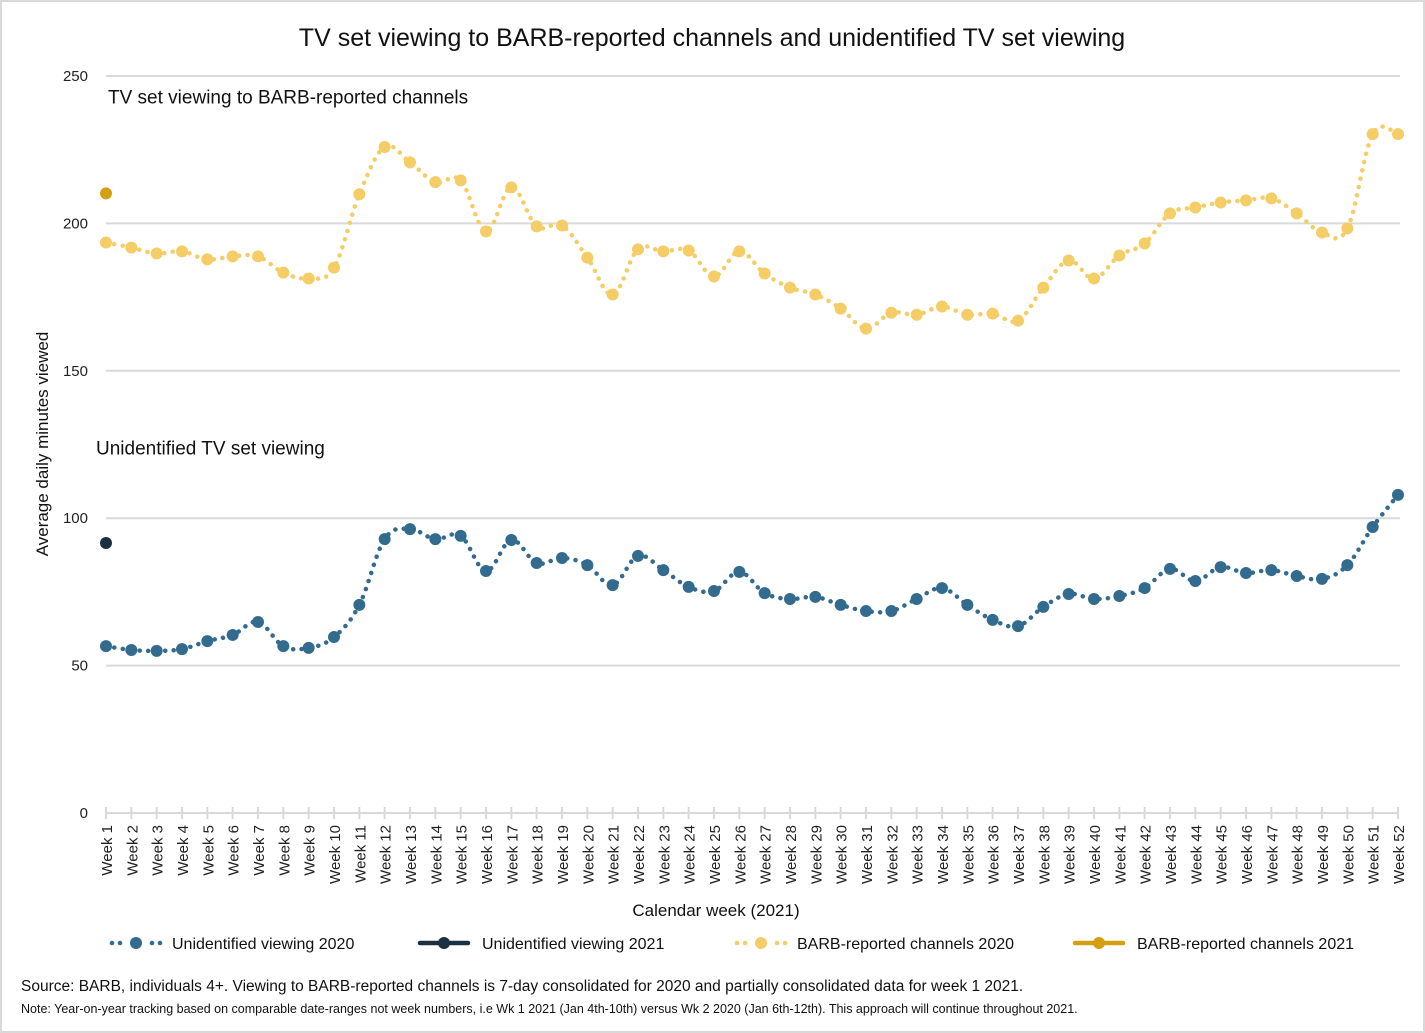 The image size is (1425, 1033). I want to click on x-tick-label: Week 19, so click(563, 854).